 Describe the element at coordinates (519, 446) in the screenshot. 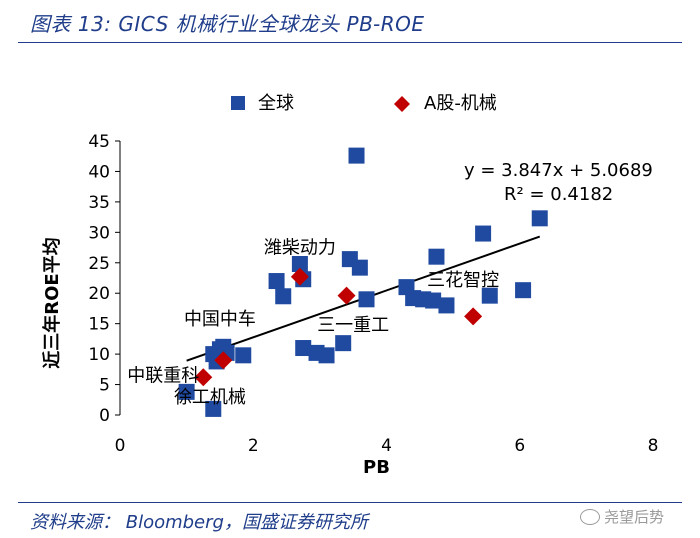

I see `x-tick-label: 6` at that location.